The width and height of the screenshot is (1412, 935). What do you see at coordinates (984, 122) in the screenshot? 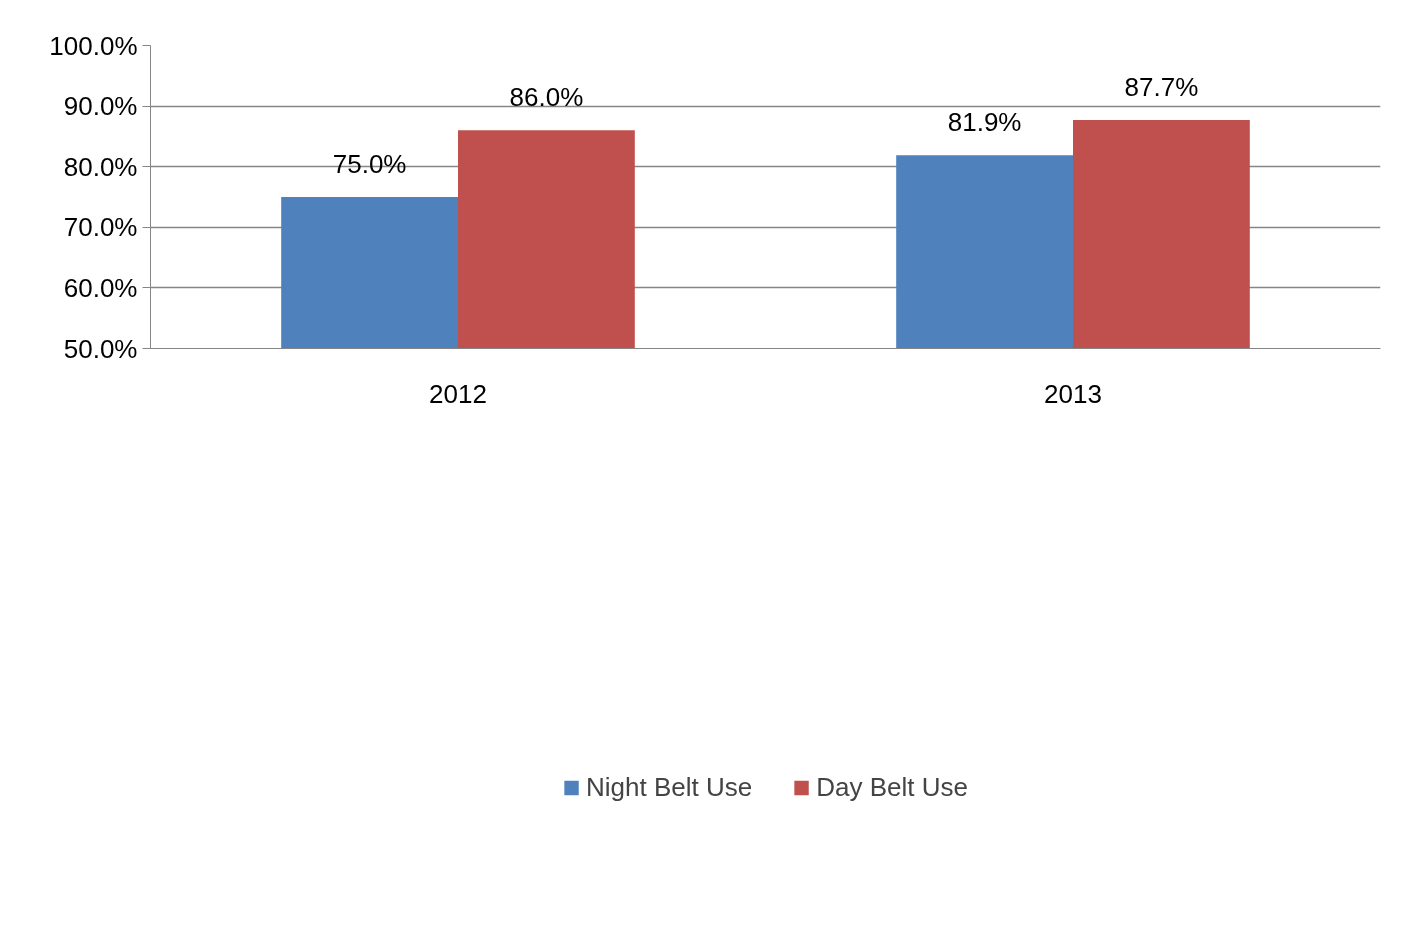
I see `data-label: 81.9%` at bounding box center [984, 122].